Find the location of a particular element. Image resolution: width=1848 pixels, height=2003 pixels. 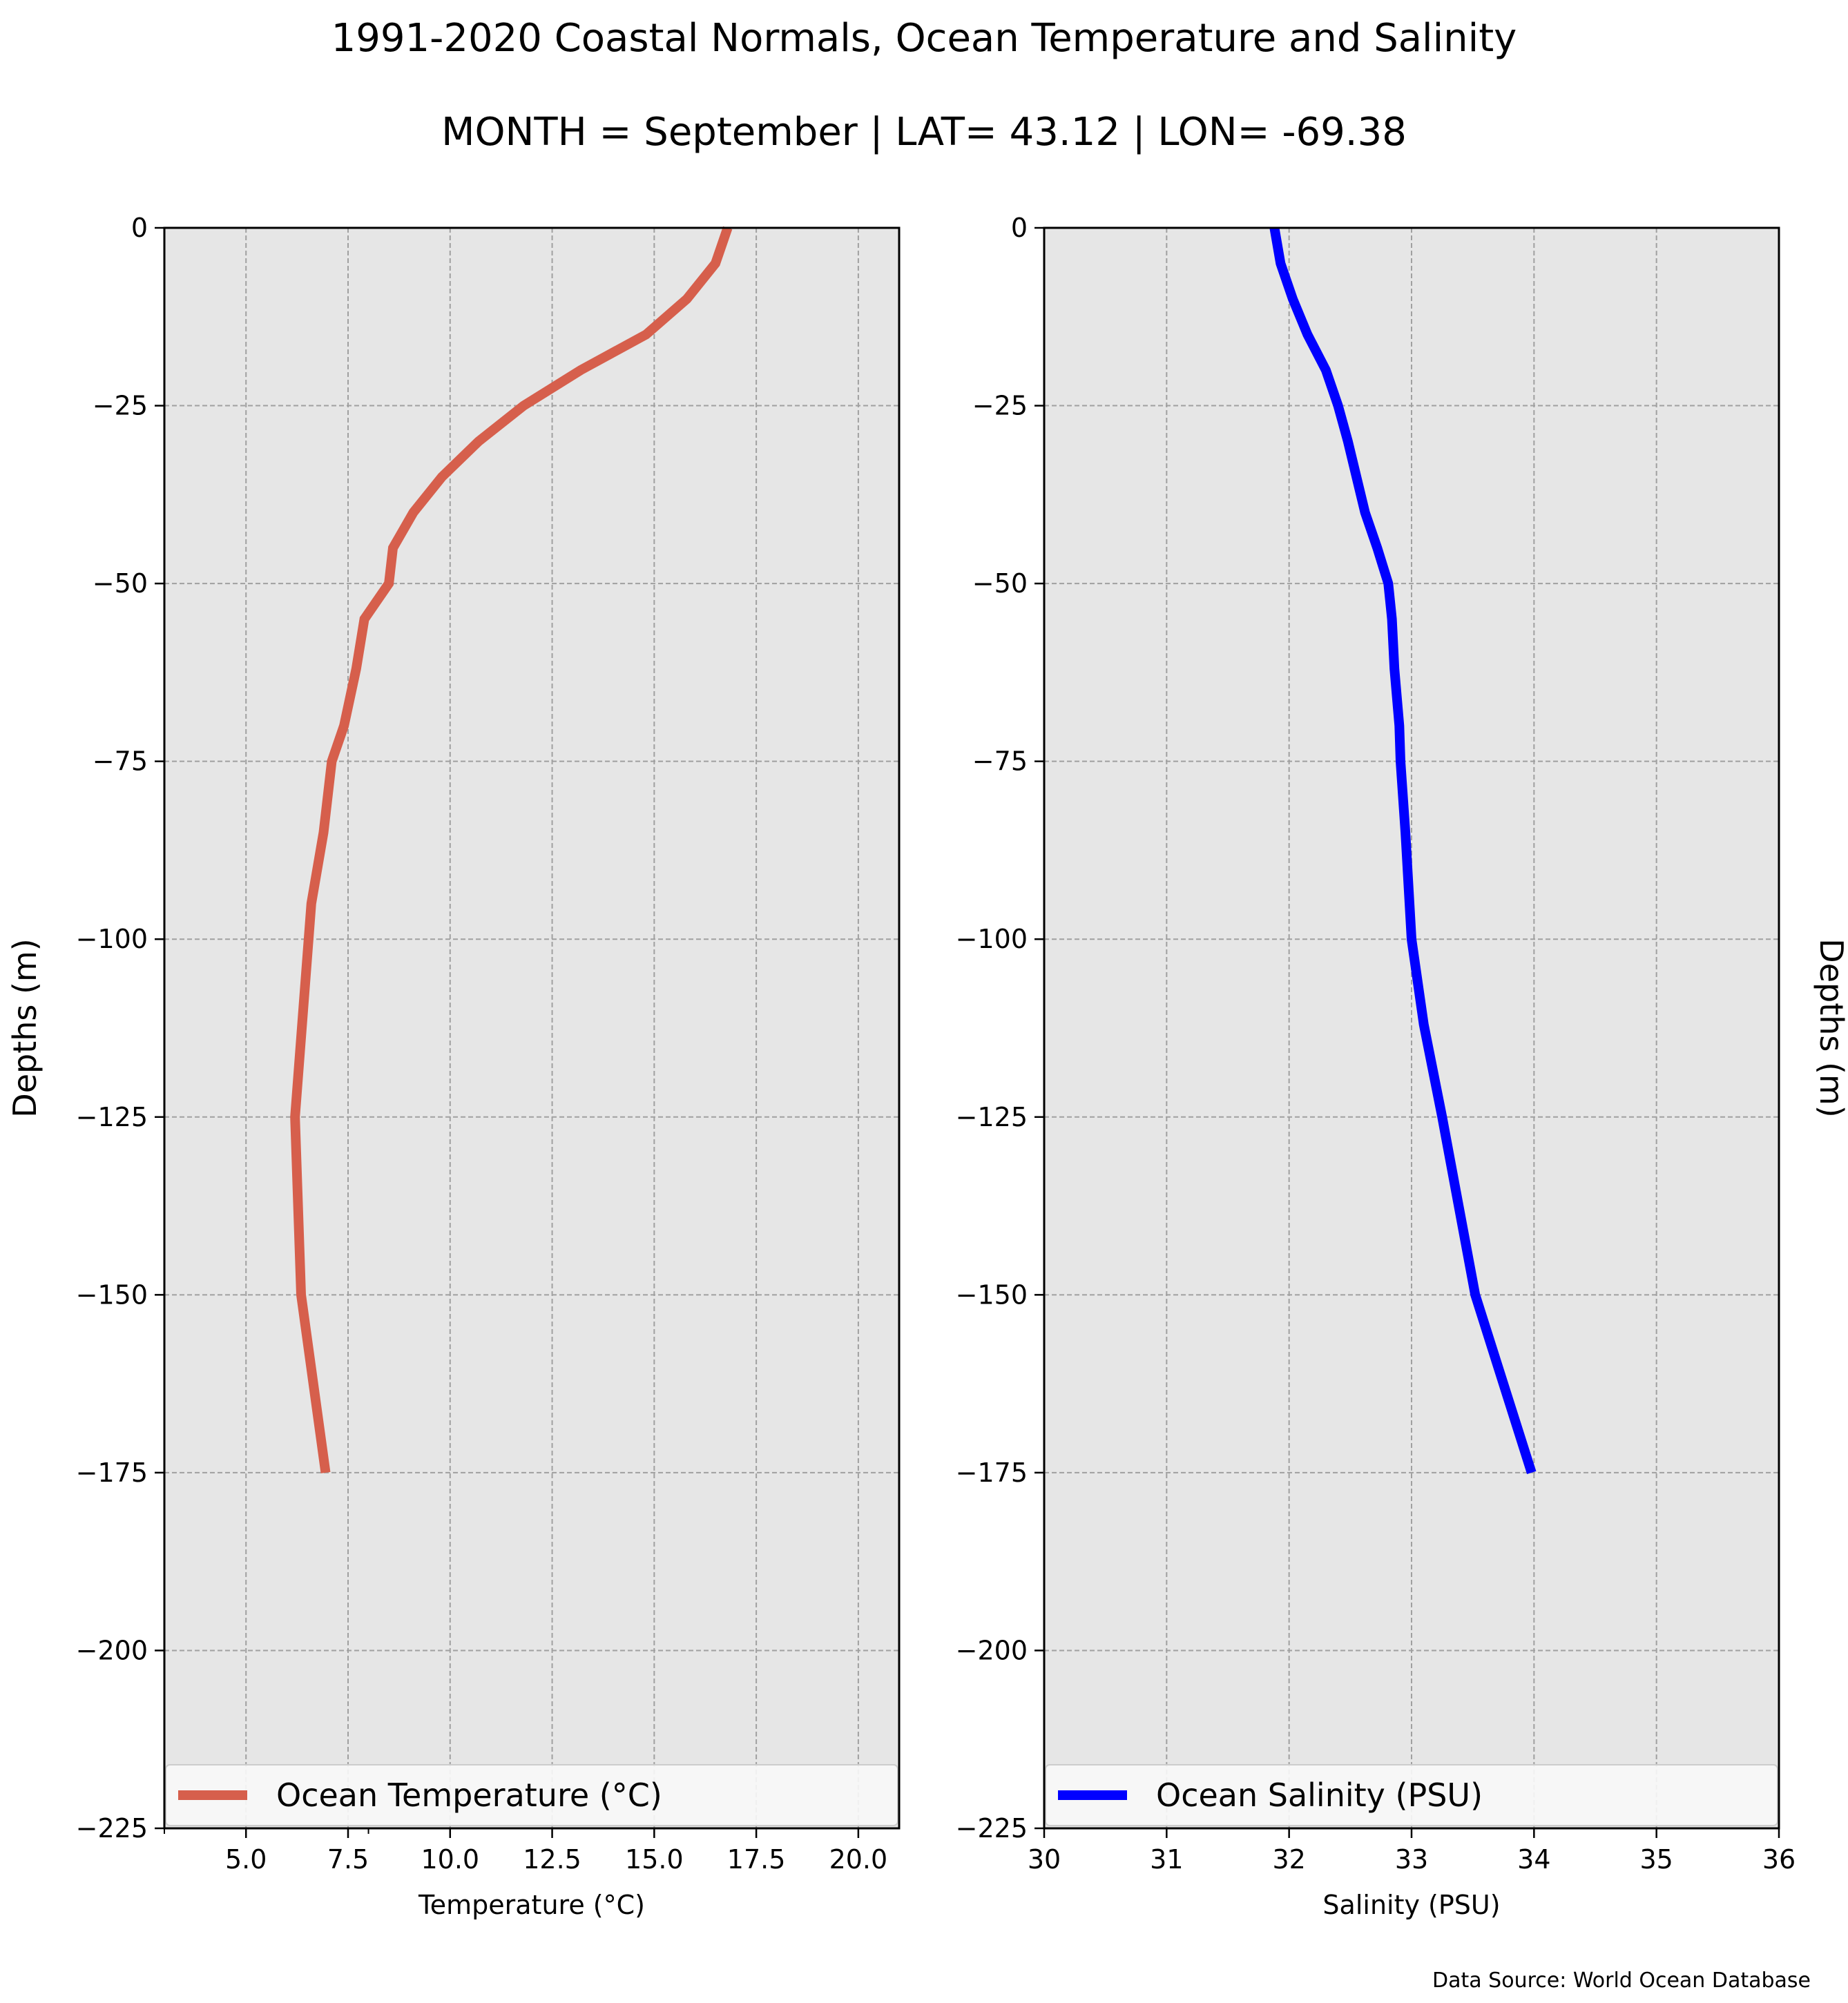

legend-label: Ocean Temperature (°C) is located at coordinates (469, 1796).